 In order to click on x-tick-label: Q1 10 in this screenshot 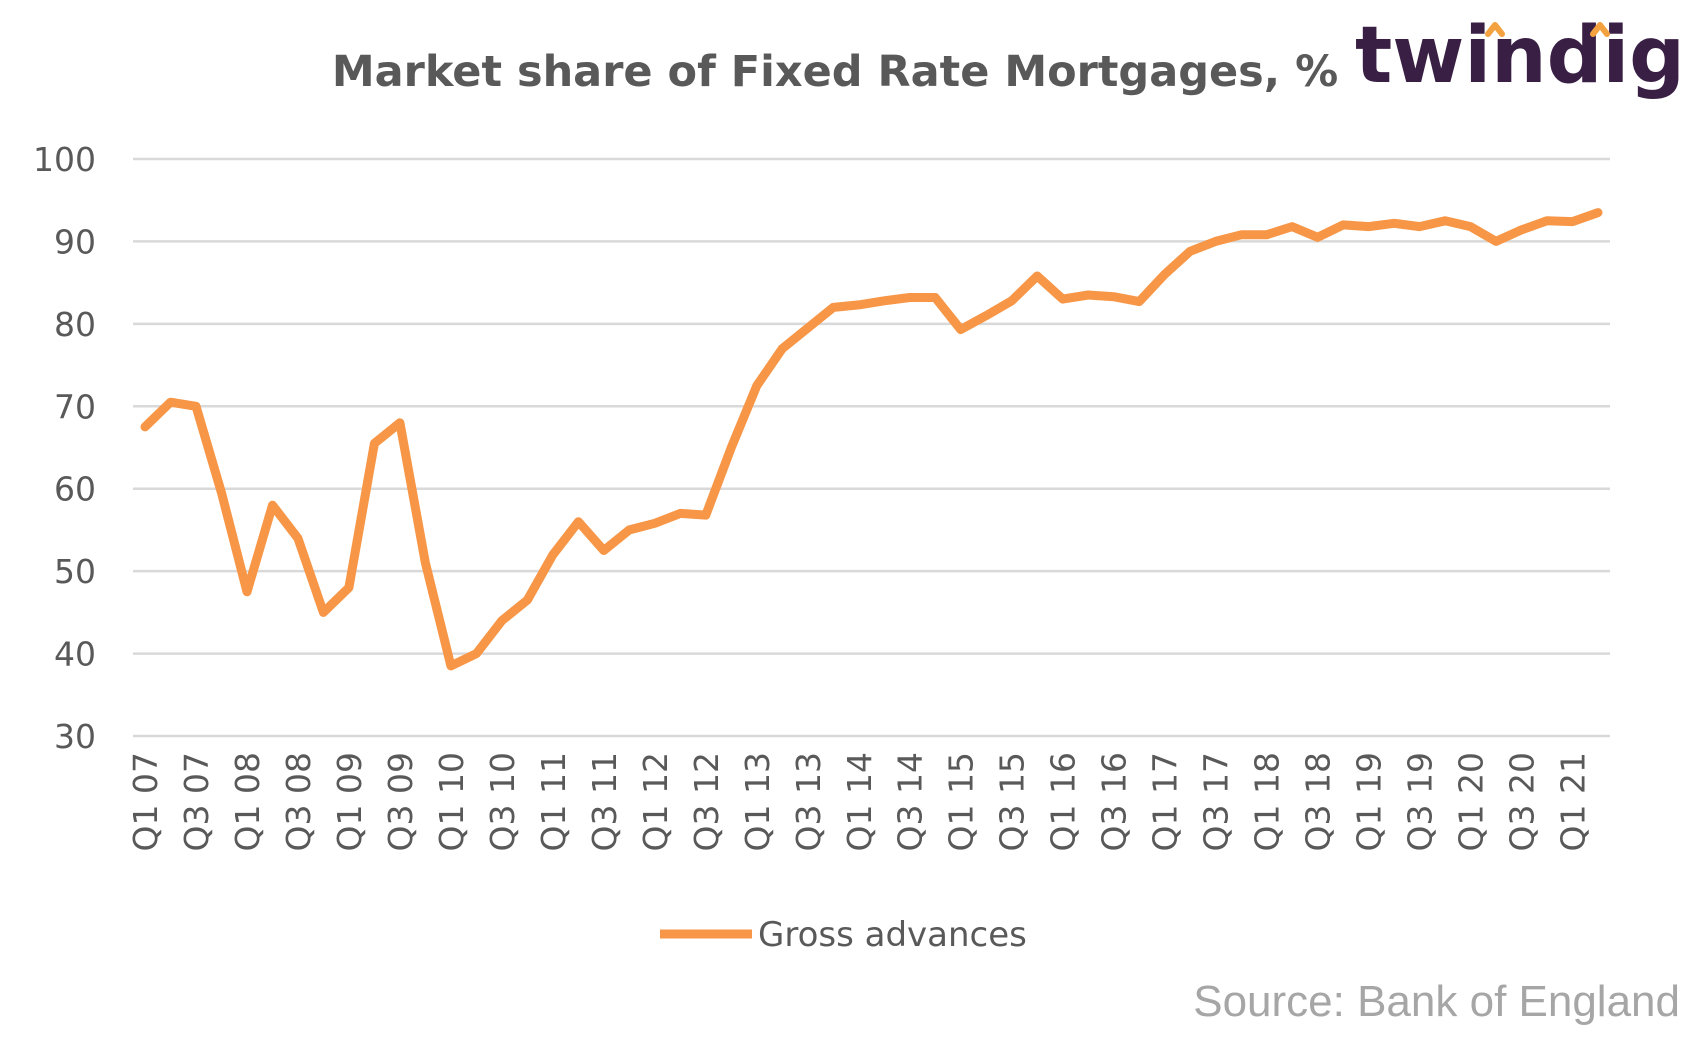, I will do `click(451, 801)`.